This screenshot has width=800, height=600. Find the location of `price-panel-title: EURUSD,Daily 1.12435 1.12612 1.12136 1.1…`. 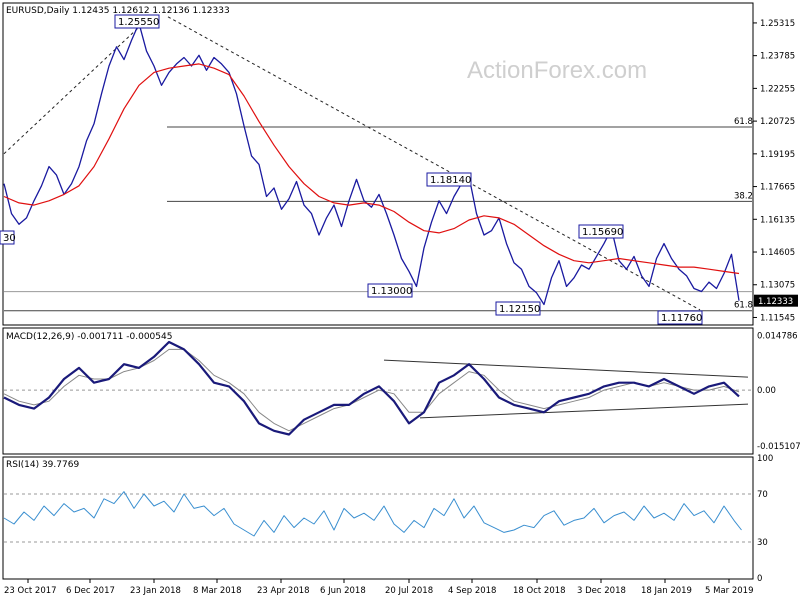

price-panel-title: EURUSD,Daily 1.12435 1.12612 1.12136 1.1… is located at coordinates (118, 11).